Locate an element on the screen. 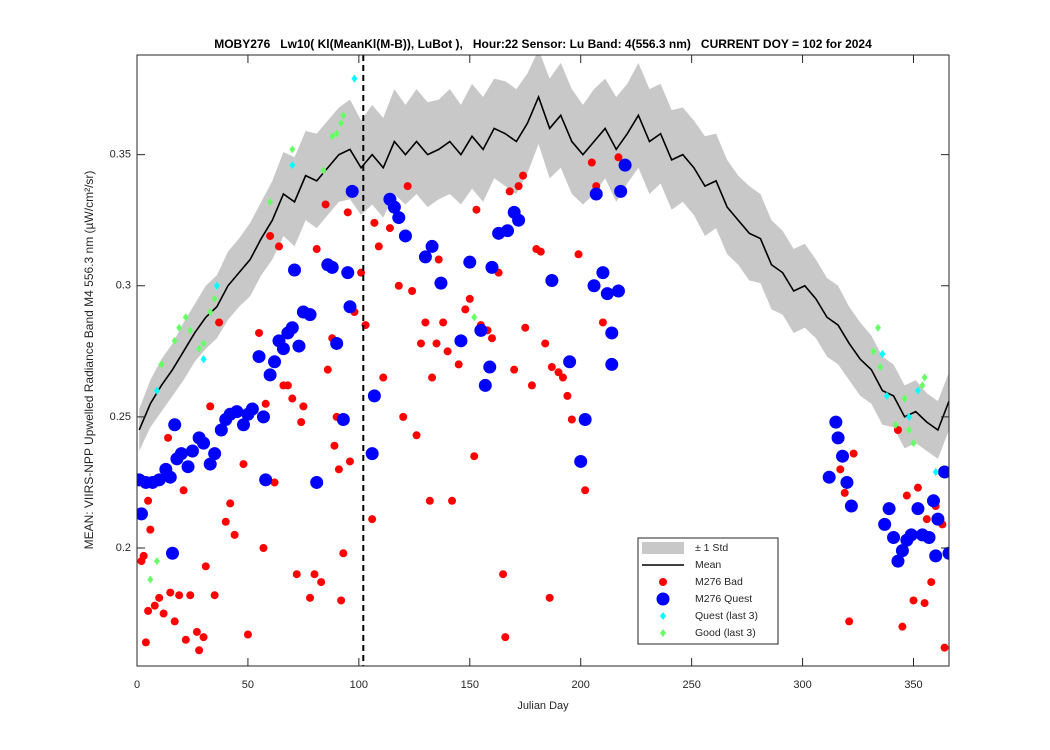 This screenshot has width=1050, height=750. legend-box is located at coordinates (708, 591).